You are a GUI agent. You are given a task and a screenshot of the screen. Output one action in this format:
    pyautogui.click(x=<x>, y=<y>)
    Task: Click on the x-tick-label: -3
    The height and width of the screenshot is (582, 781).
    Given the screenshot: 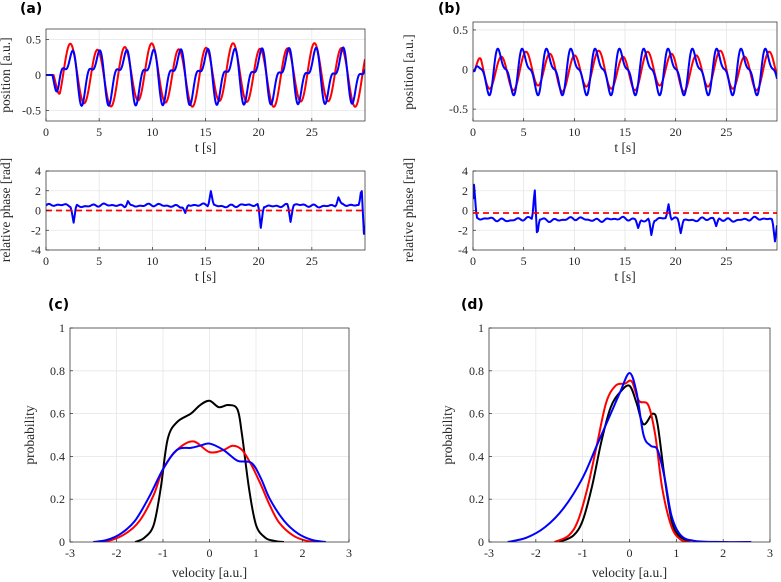 What is the action you would take?
    pyautogui.click(x=489, y=553)
    